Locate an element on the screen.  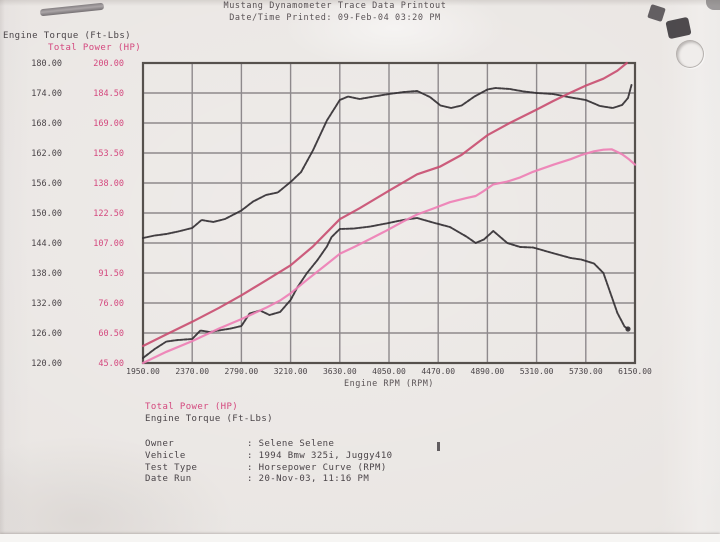
torque-tick-label: 180.00 is located at coordinates (46, 64).